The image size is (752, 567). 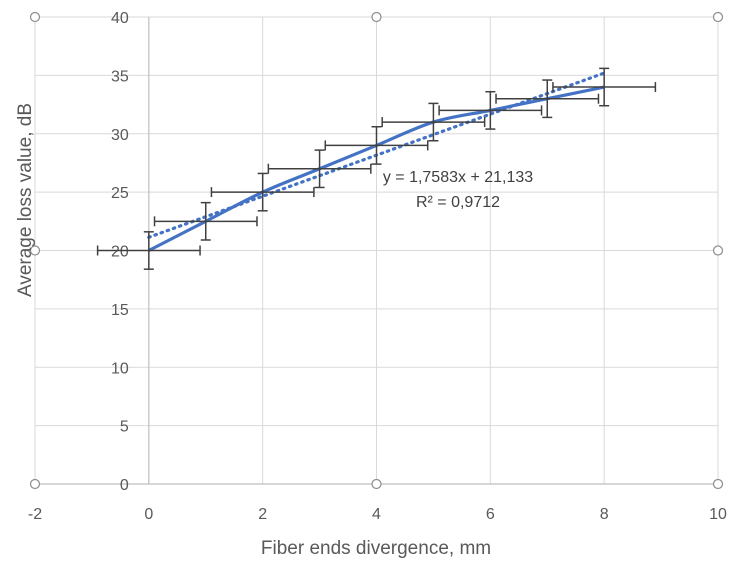 I want to click on y-tick-label: 20, so click(x=120, y=252).